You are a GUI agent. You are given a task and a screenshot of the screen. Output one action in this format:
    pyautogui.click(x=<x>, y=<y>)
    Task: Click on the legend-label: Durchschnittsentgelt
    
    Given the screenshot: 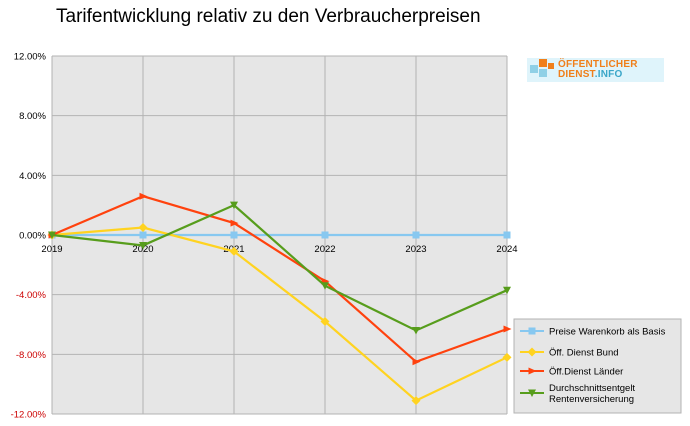 What is the action you would take?
    pyautogui.click(x=592, y=388)
    